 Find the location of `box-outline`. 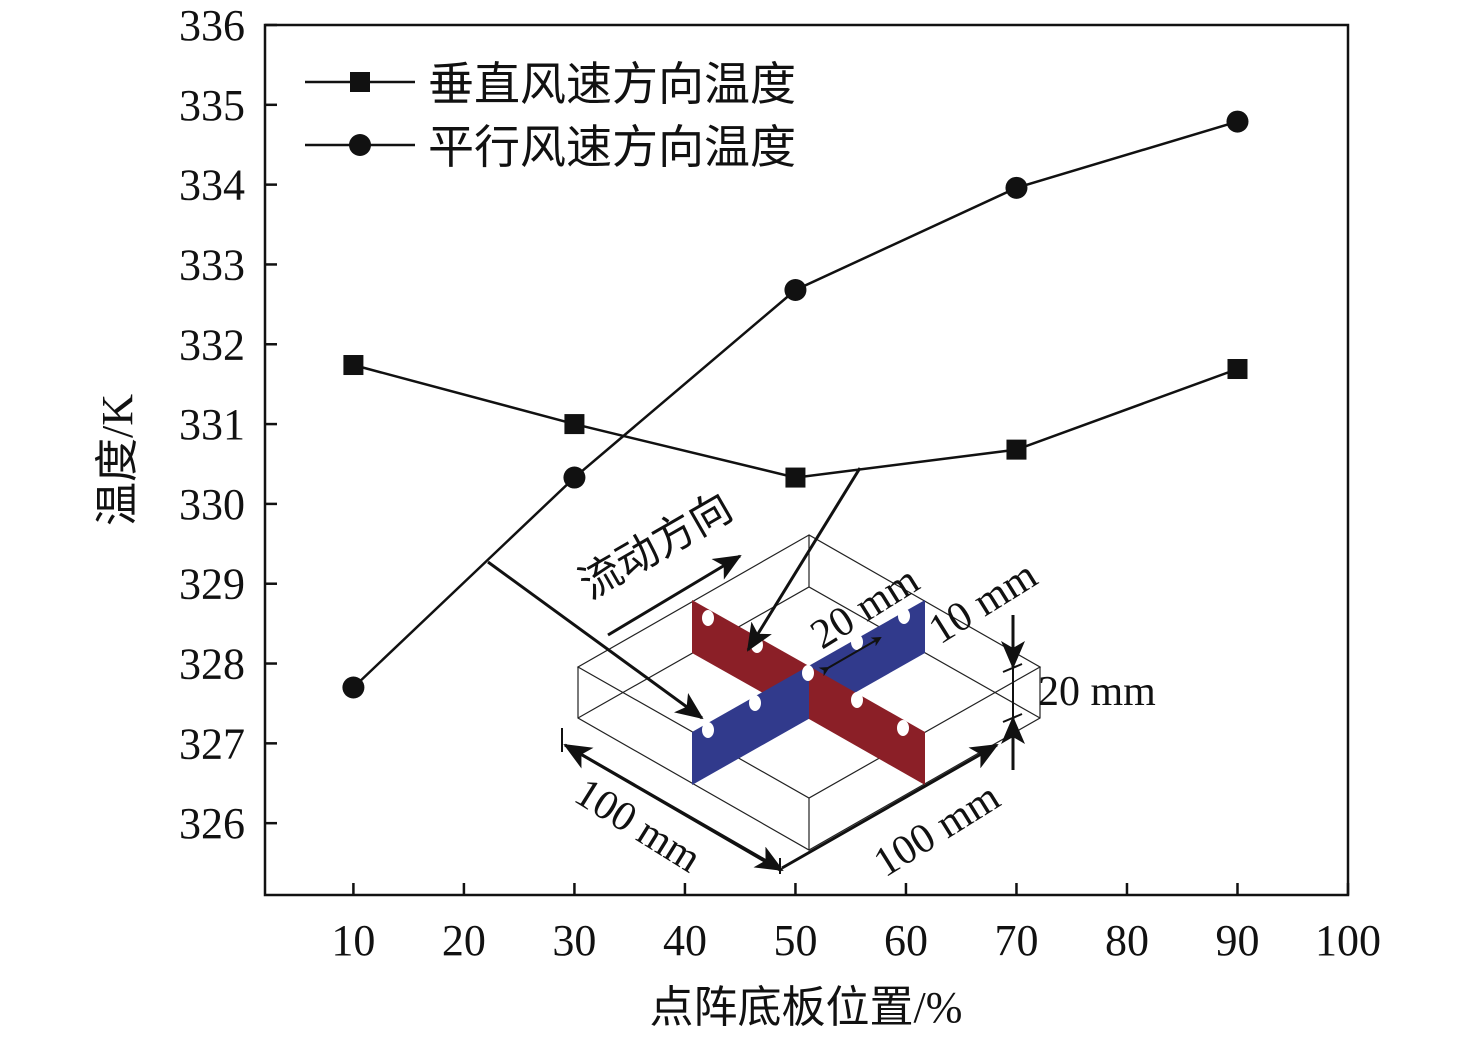

box-outline is located at coordinates (809, 692).